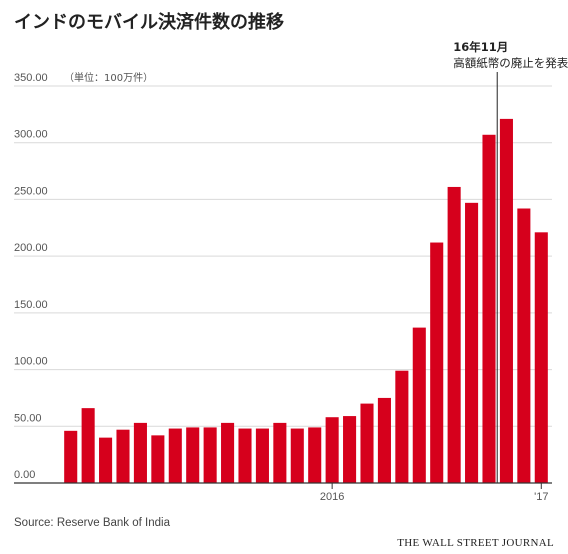 The image size is (568, 554). Describe the element at coordinates (332, 497) in the screenshot. I see `x-tick-label: 2016` at that location.